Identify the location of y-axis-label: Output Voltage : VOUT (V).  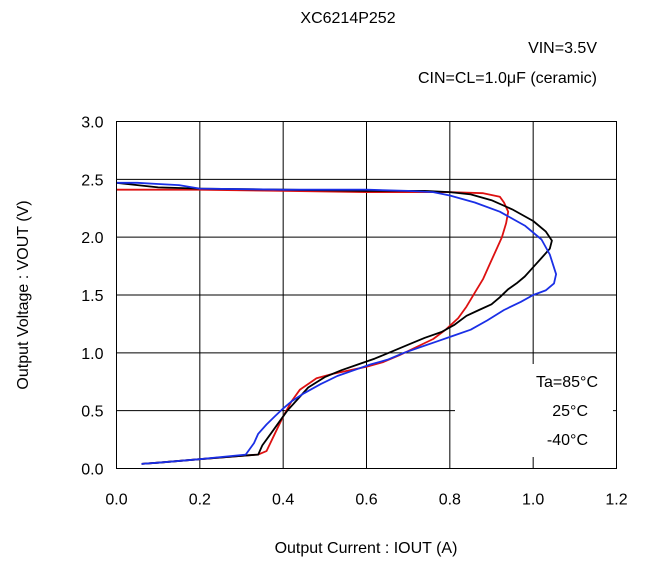
(23, 294).